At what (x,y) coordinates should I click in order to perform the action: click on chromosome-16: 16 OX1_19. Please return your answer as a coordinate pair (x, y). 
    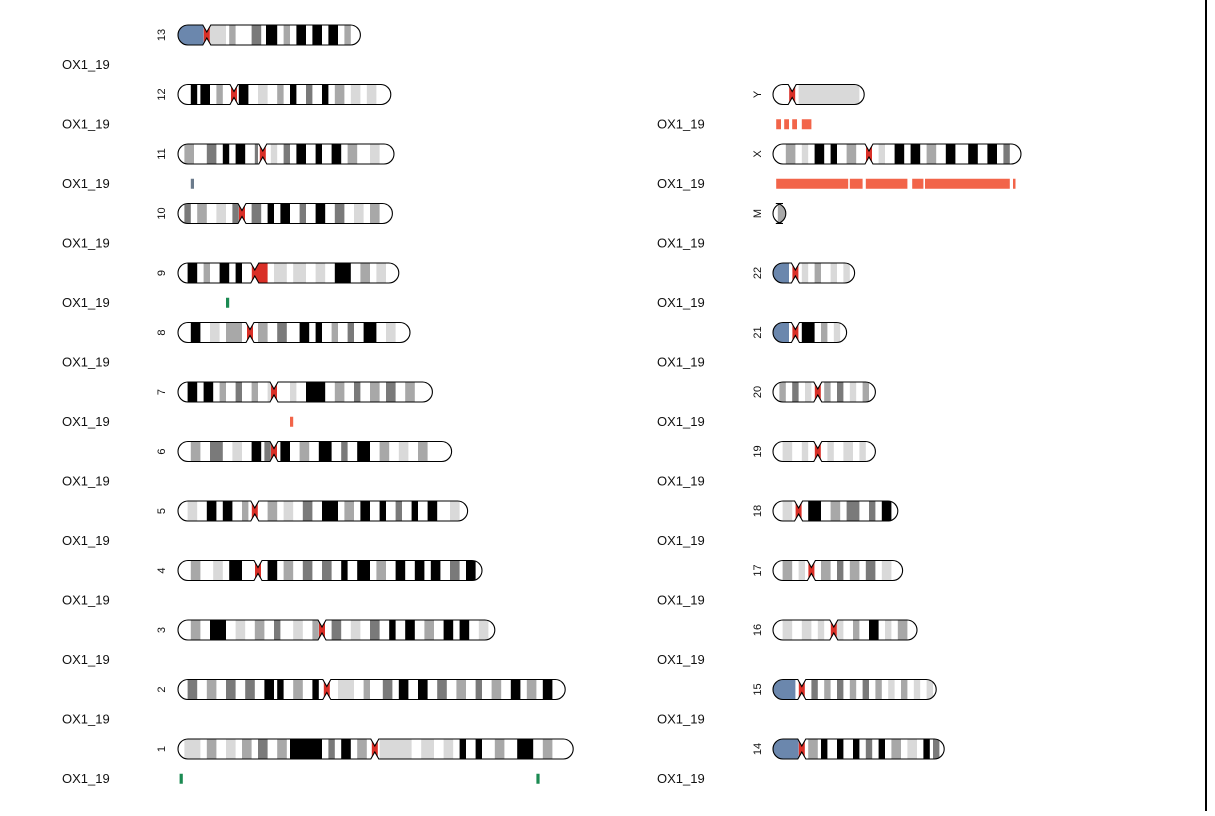
    Looking at the image, I should click on (787, 643).